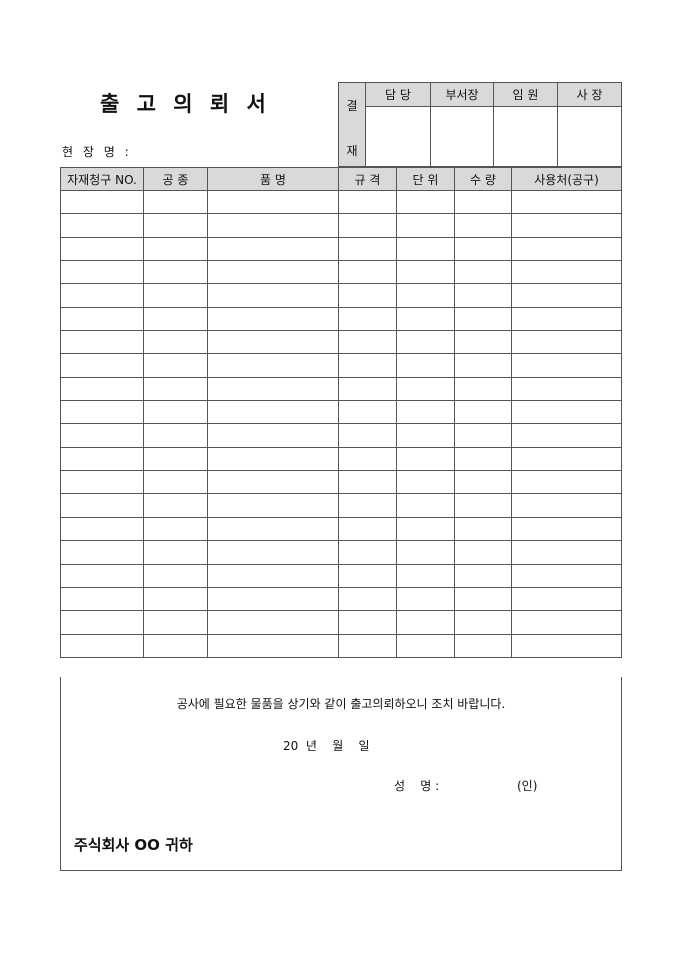 Image resolution: width=680 pixels, height=962 pixels. I want to click on sign-president, so click(589, 136).